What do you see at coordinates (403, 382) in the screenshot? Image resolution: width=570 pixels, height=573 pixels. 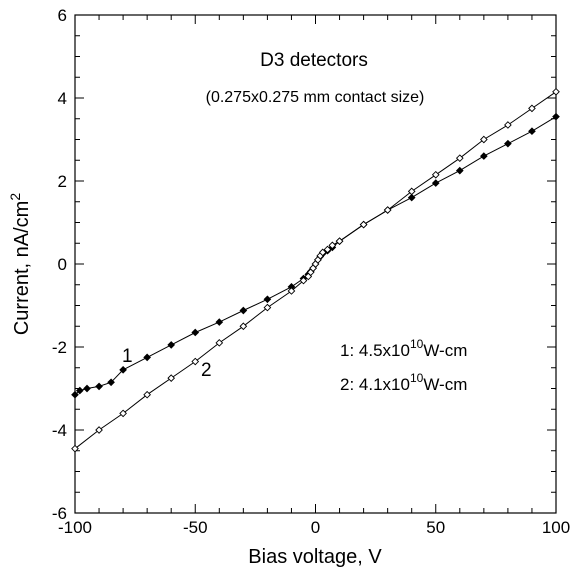 I see `resistivity-label-2: 2: 4.1x1010W-cm` at bounding box center [403, 382].